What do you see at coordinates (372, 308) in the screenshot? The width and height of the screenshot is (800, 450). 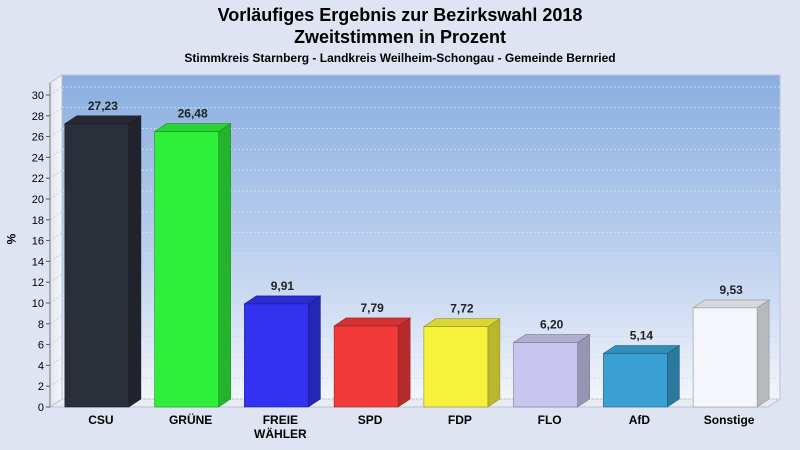 I see `bar-value-label: 7,79` at bounding box center [372, 308].